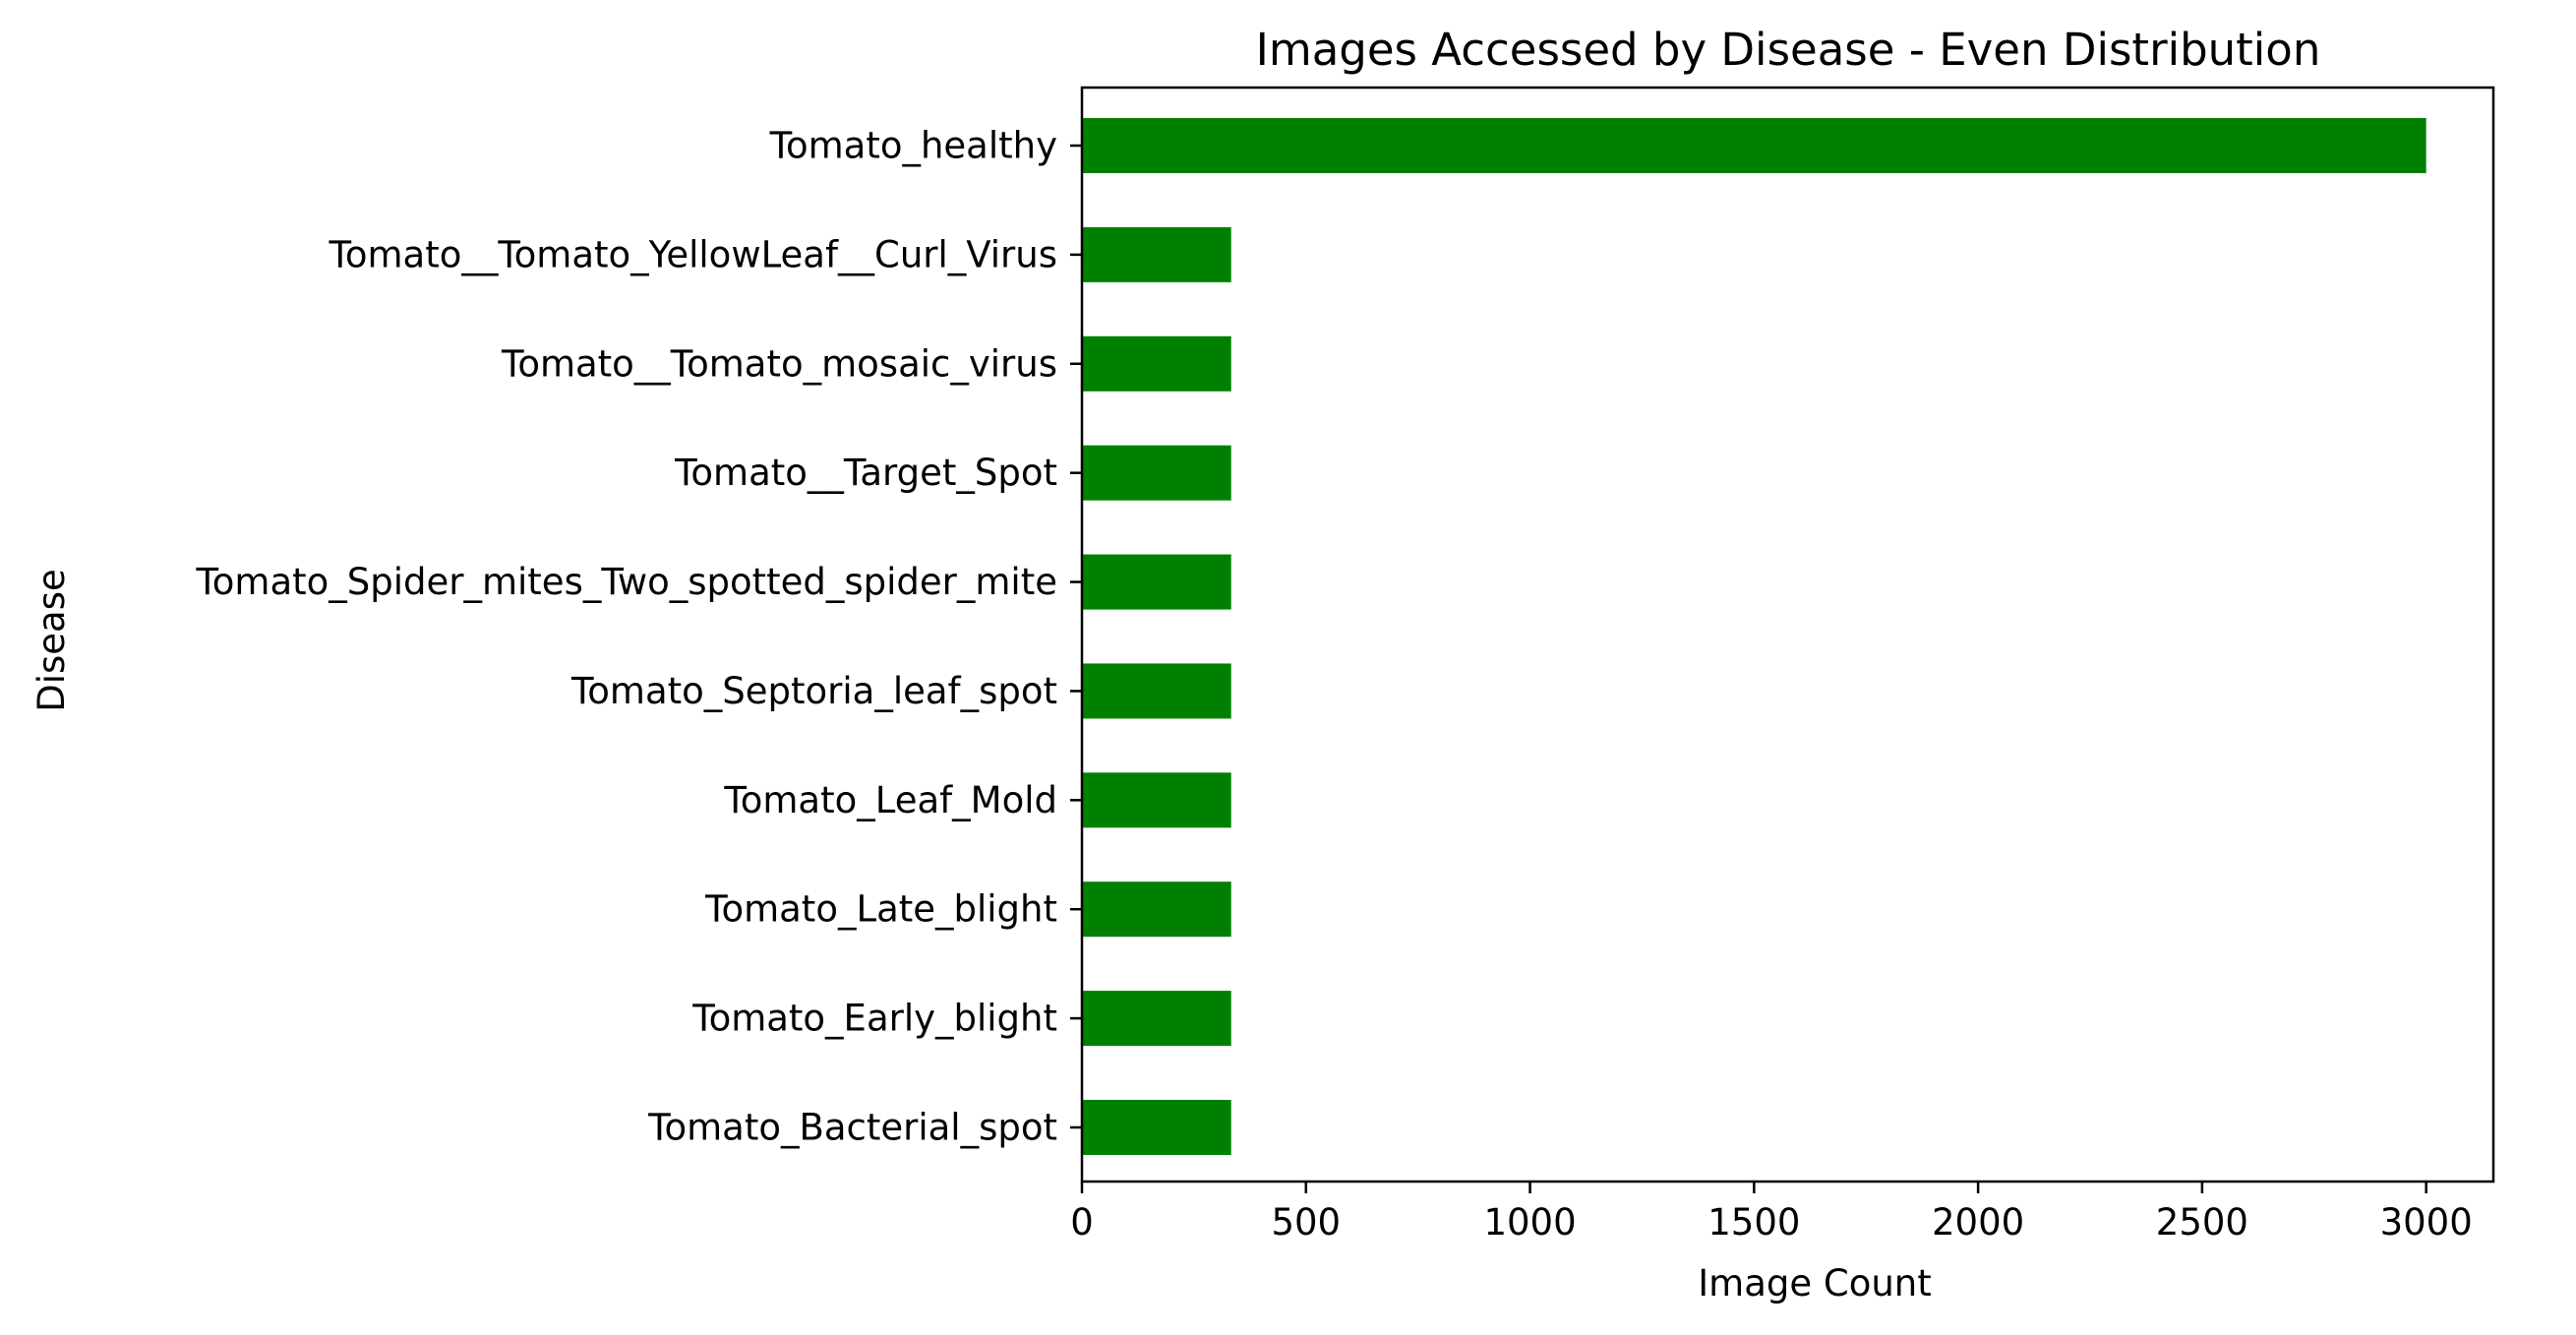 The height and width of the screenshot is (1335, 2576). I want to click on x-tick-label: 2000, so click(1978, 1222).